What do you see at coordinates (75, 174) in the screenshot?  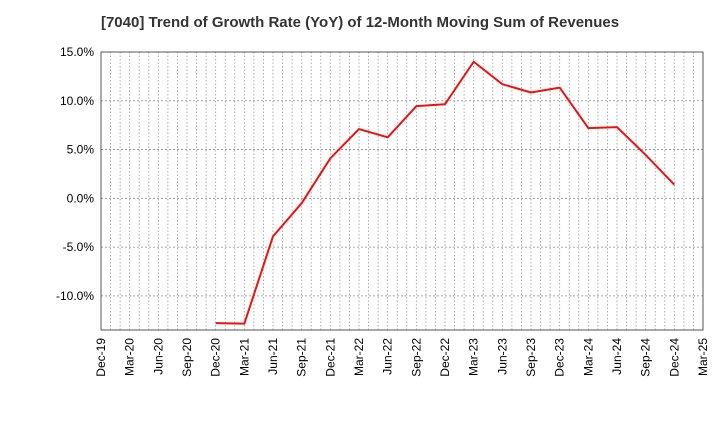 I see `y-axis: 15.0% 10.0% 5.0% 0.0% -5.0% -10.0%` at bounding box center [75, 174].